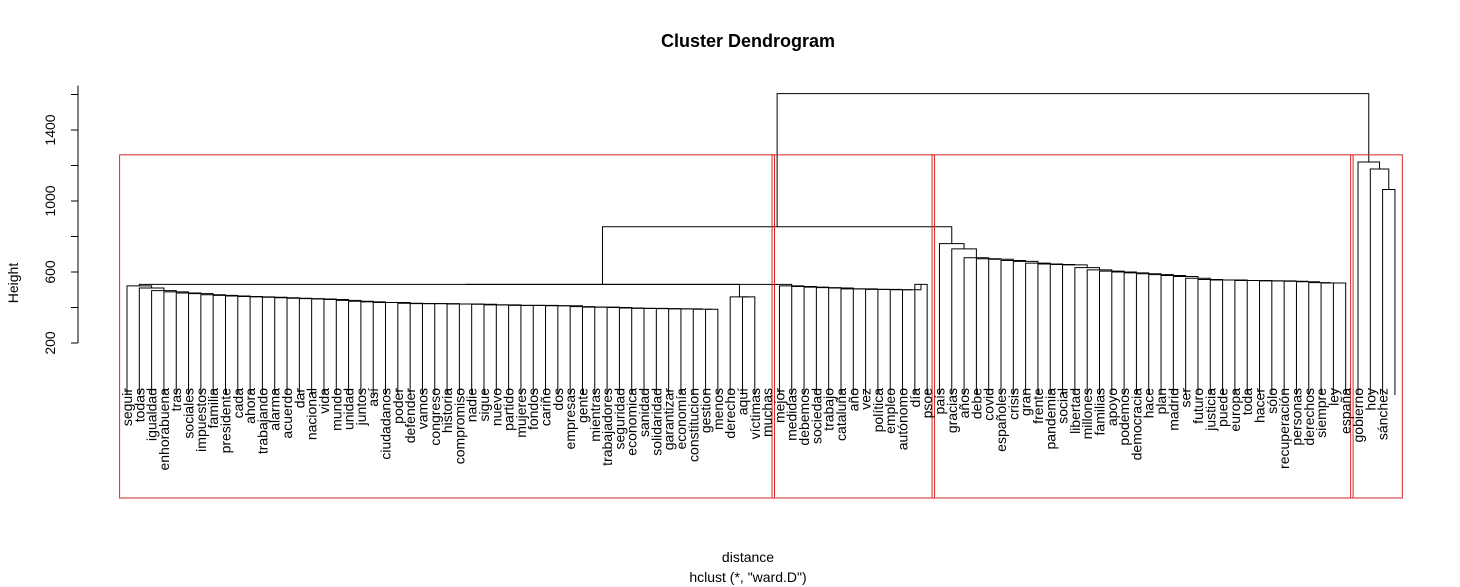 Image resolution: width=1460 pixels, height=587 pixels. I want to click on y-tick-label: 200, so click(50, 343).